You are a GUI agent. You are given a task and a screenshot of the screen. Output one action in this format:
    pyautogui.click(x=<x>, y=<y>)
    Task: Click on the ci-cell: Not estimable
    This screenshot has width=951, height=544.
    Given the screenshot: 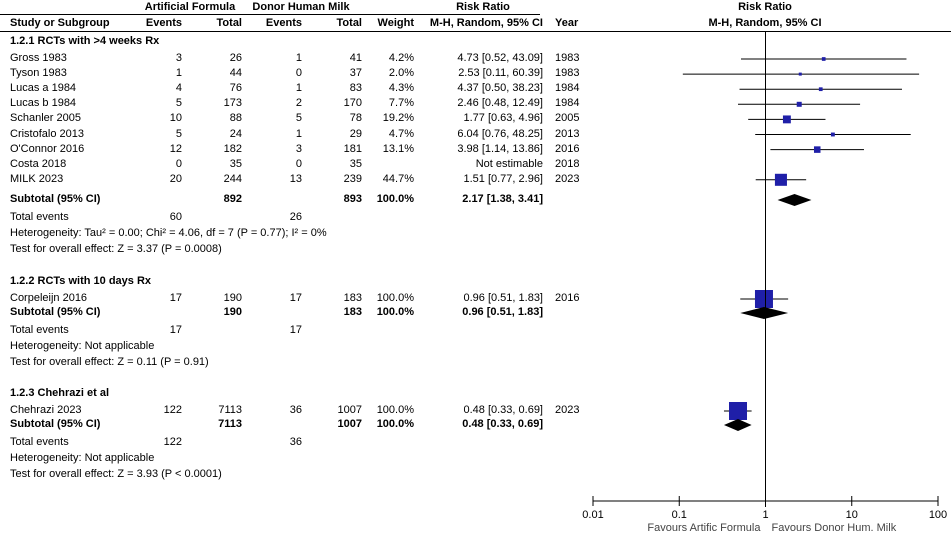 What is the action you would take?
    pyautogui.click(x=509, y=163)
    